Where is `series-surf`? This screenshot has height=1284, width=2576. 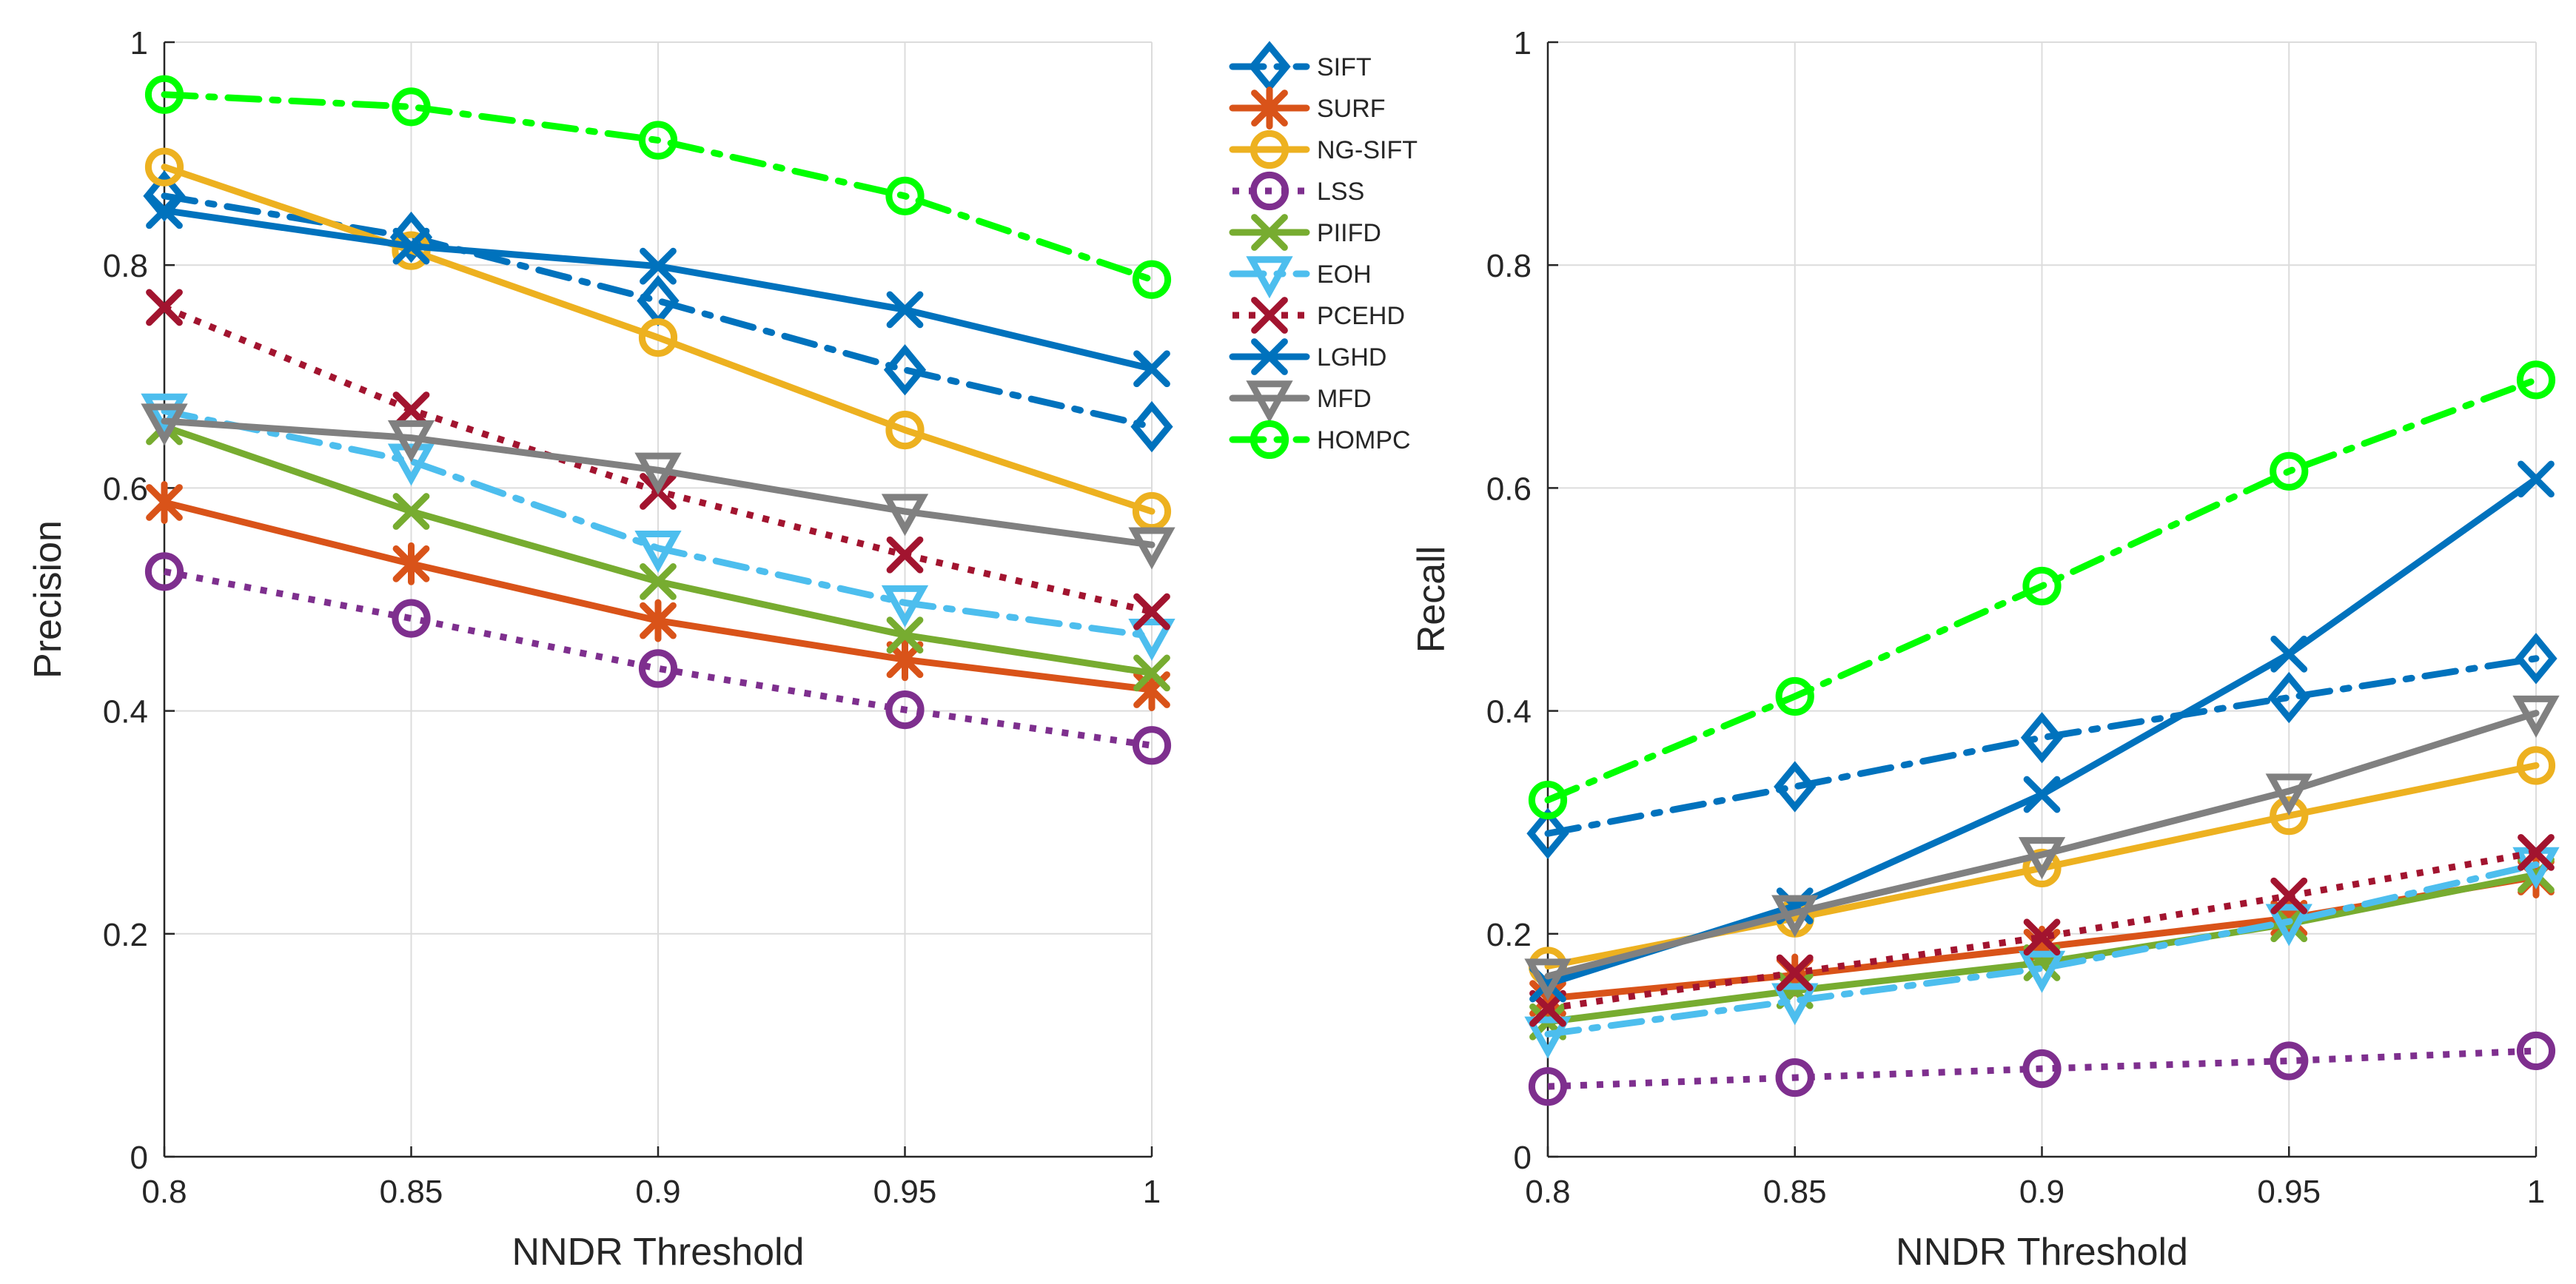 series-surf is located at coordinates (658, 595).